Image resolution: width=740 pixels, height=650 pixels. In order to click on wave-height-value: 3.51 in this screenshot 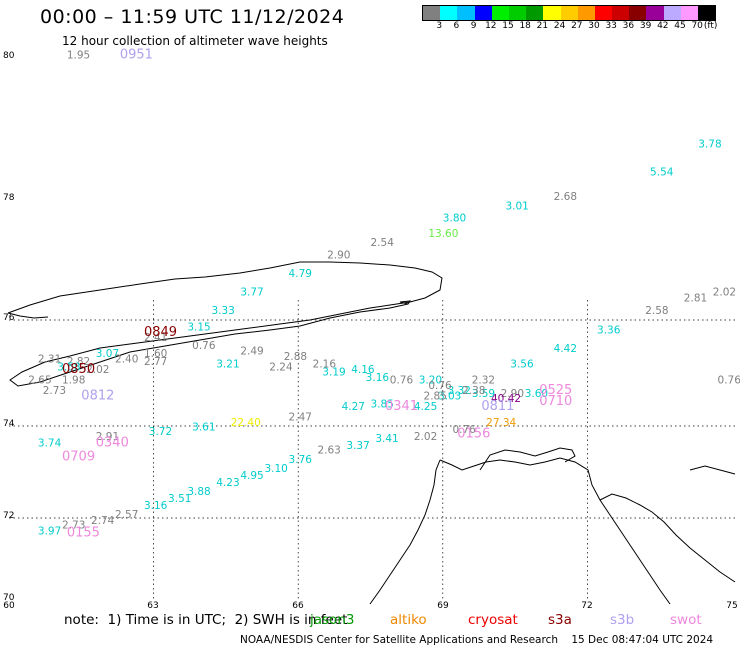, I will do `click(179, 499)`.